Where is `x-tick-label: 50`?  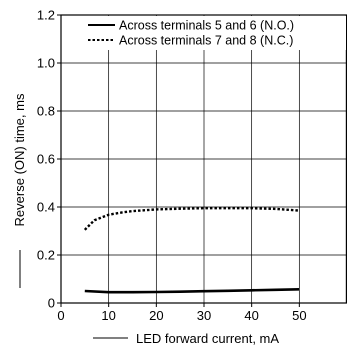
x-tick-label: 50 is located at coordinates (299, 315).